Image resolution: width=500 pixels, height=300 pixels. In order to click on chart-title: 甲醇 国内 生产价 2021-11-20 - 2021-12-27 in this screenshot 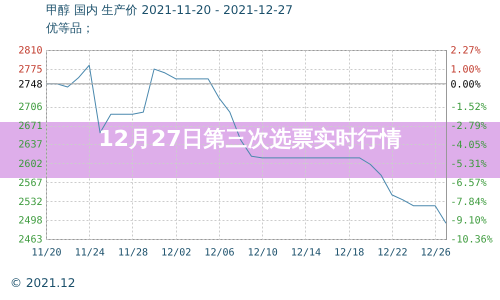, I will do `click(169, 10)`.